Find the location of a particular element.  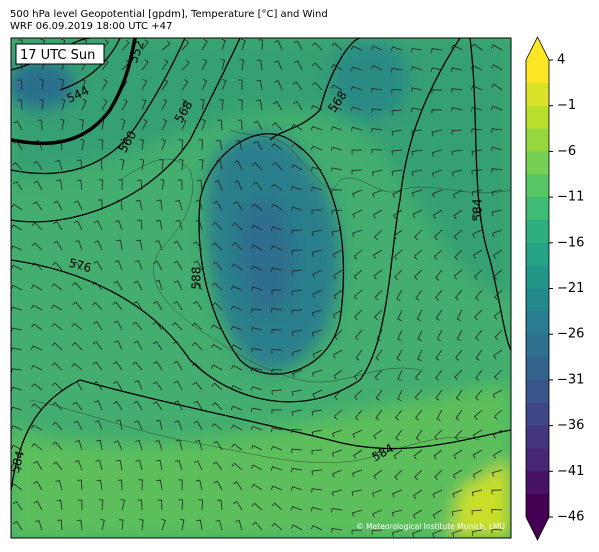

contour-label: 576 is located at coordinates (80, 265).